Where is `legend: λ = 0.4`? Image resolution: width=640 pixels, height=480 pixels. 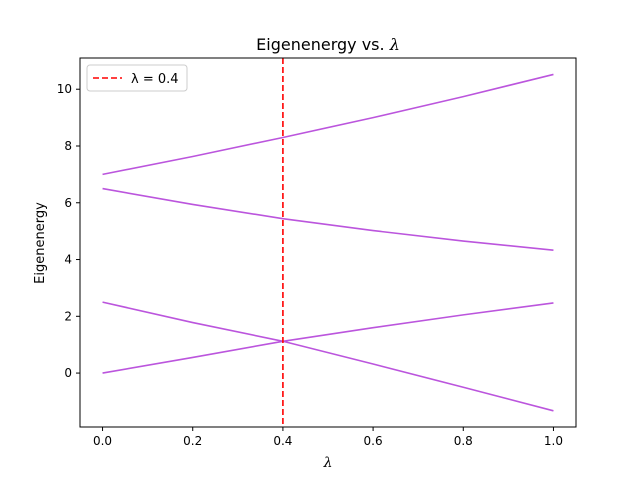 legend: λ = 0.4 is located at coordinates (137, 78).